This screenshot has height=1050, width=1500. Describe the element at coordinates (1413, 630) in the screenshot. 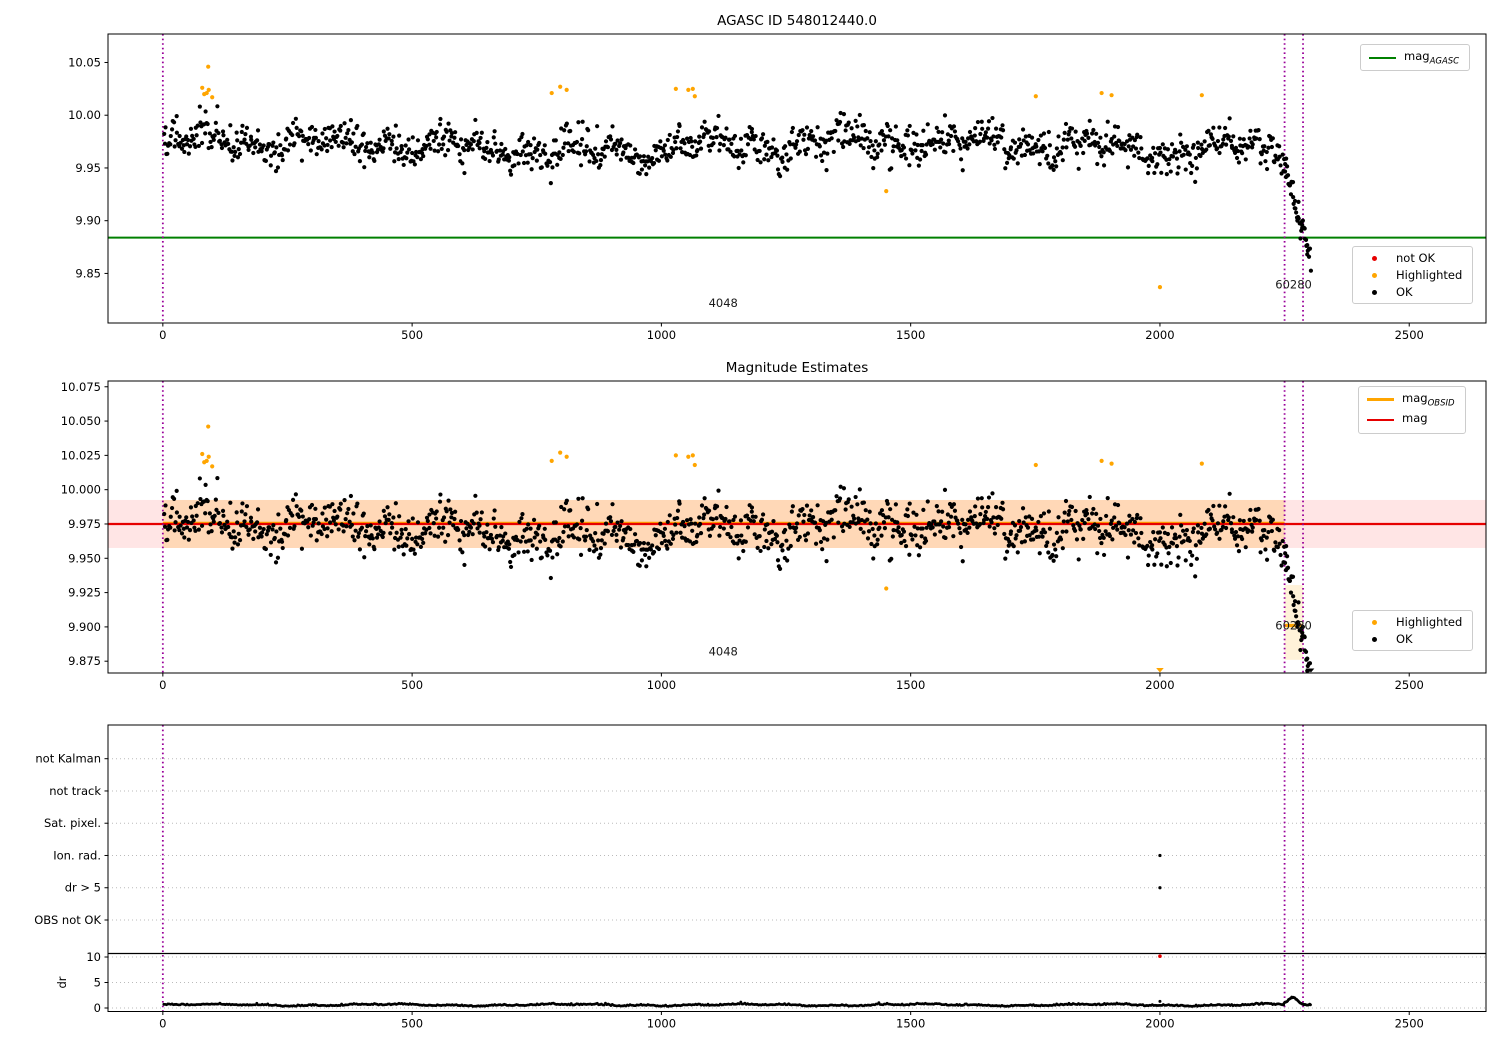

I see `plot2-legend-flags: Highlighted OK` at that location.